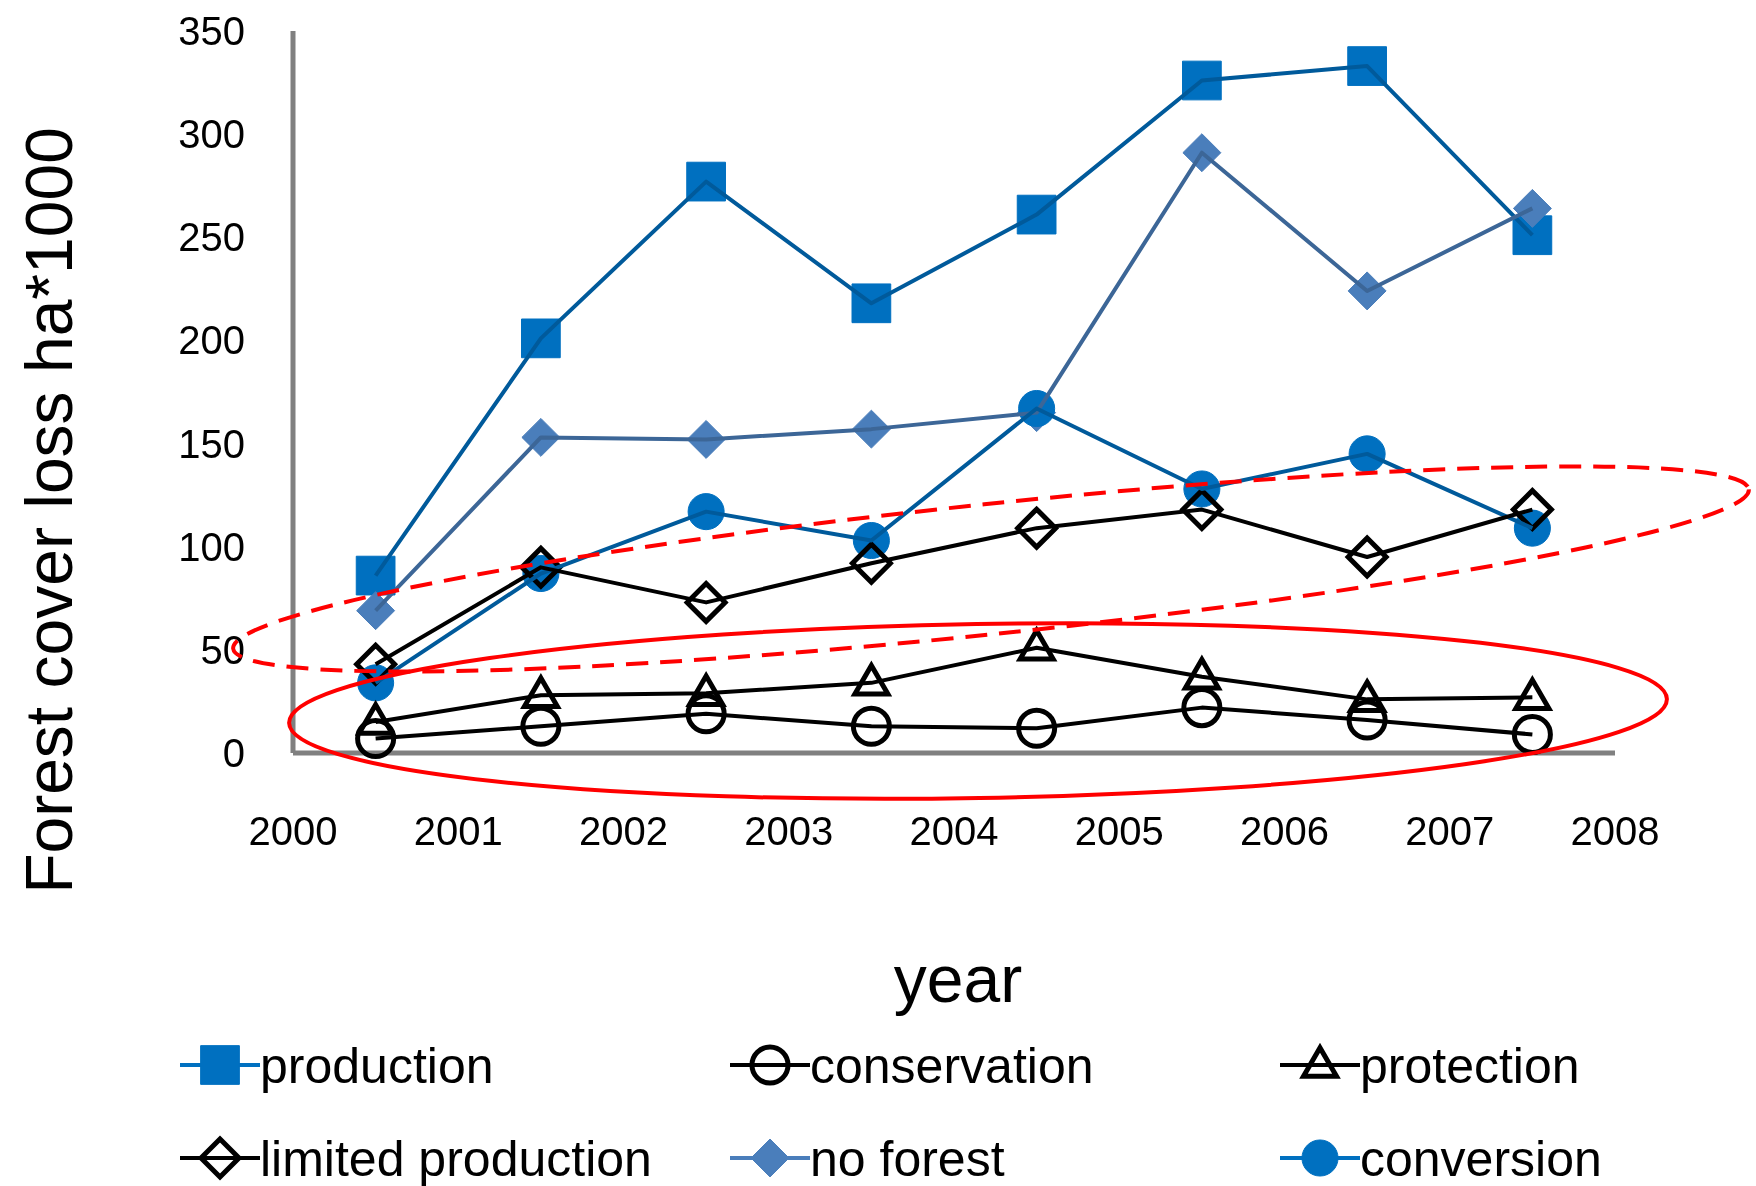 The height and width of the screenshot is (1186, 1756). Describe the element at coordinates (49, 510) in the screenshot. I see `y-axis-title: Forest cover loss ha*1000` at that location.